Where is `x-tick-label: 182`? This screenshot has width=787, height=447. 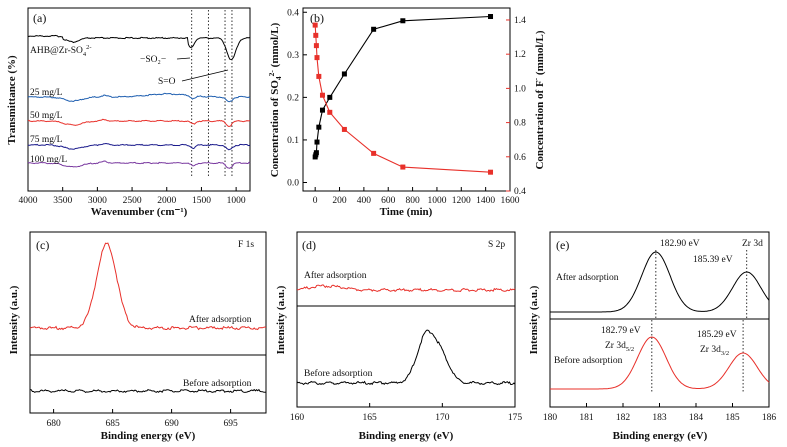 x-tick-label: 182 is located at coordinates (623, 418).